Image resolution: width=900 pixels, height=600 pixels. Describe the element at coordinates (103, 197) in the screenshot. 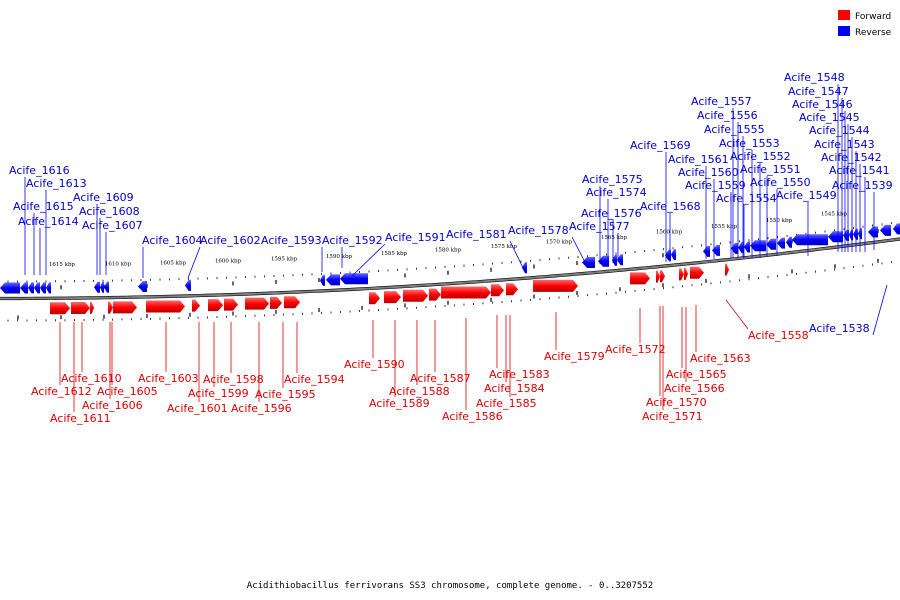

I see `reverse-gene-label: Acife_1609` at that location.